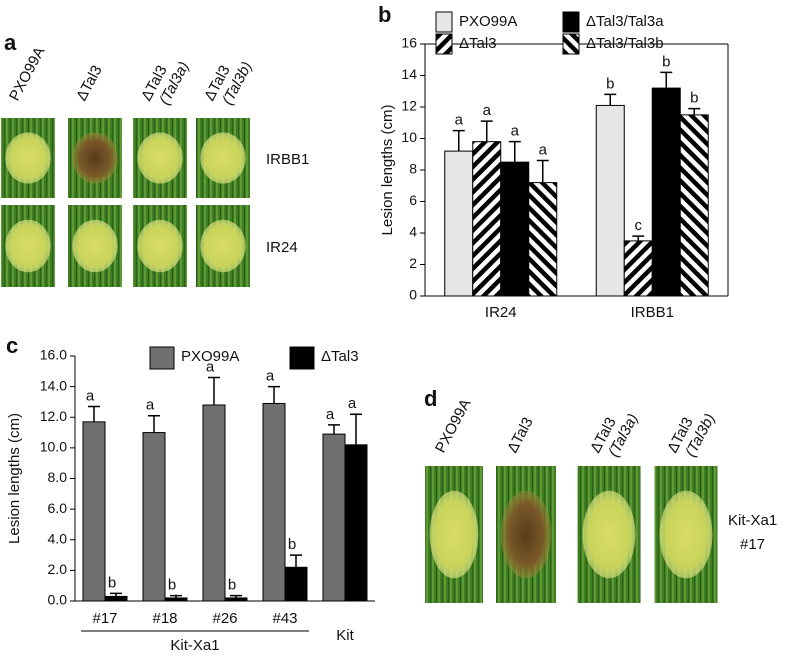 The image size is (786, 659). I want to click on legend-label: ΔTal3/Tal3b, so click(625, 43).